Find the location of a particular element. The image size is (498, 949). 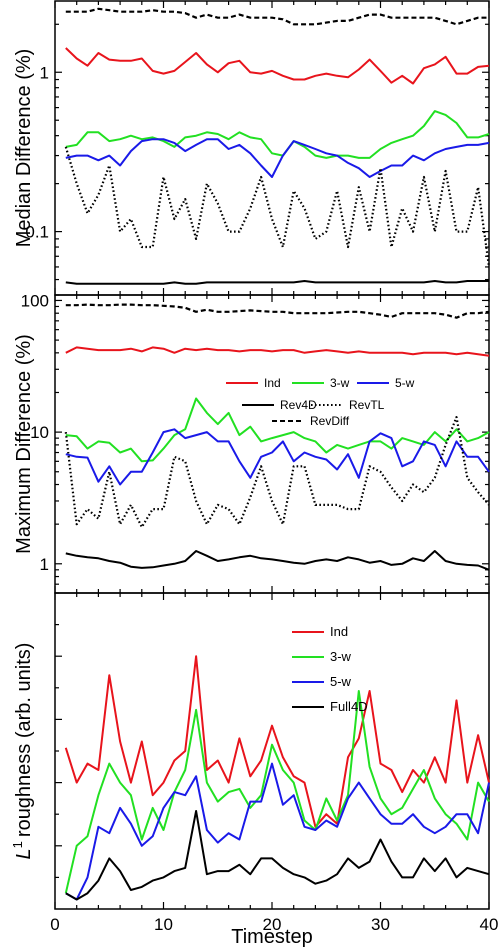

panel-3-ylabel-main: roughness (arb. units) is located at coordinates (24, 740).